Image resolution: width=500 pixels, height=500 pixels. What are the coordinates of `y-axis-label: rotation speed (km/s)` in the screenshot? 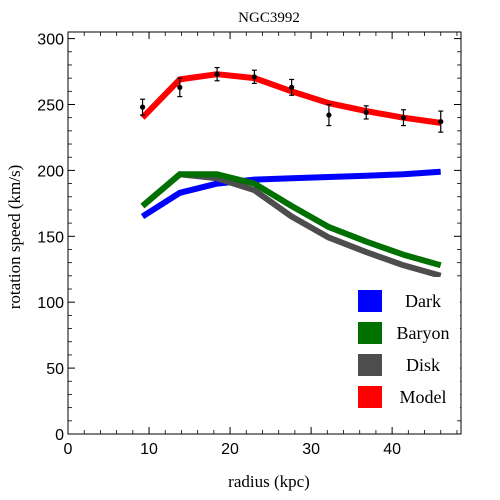 It's located at (14, 237).